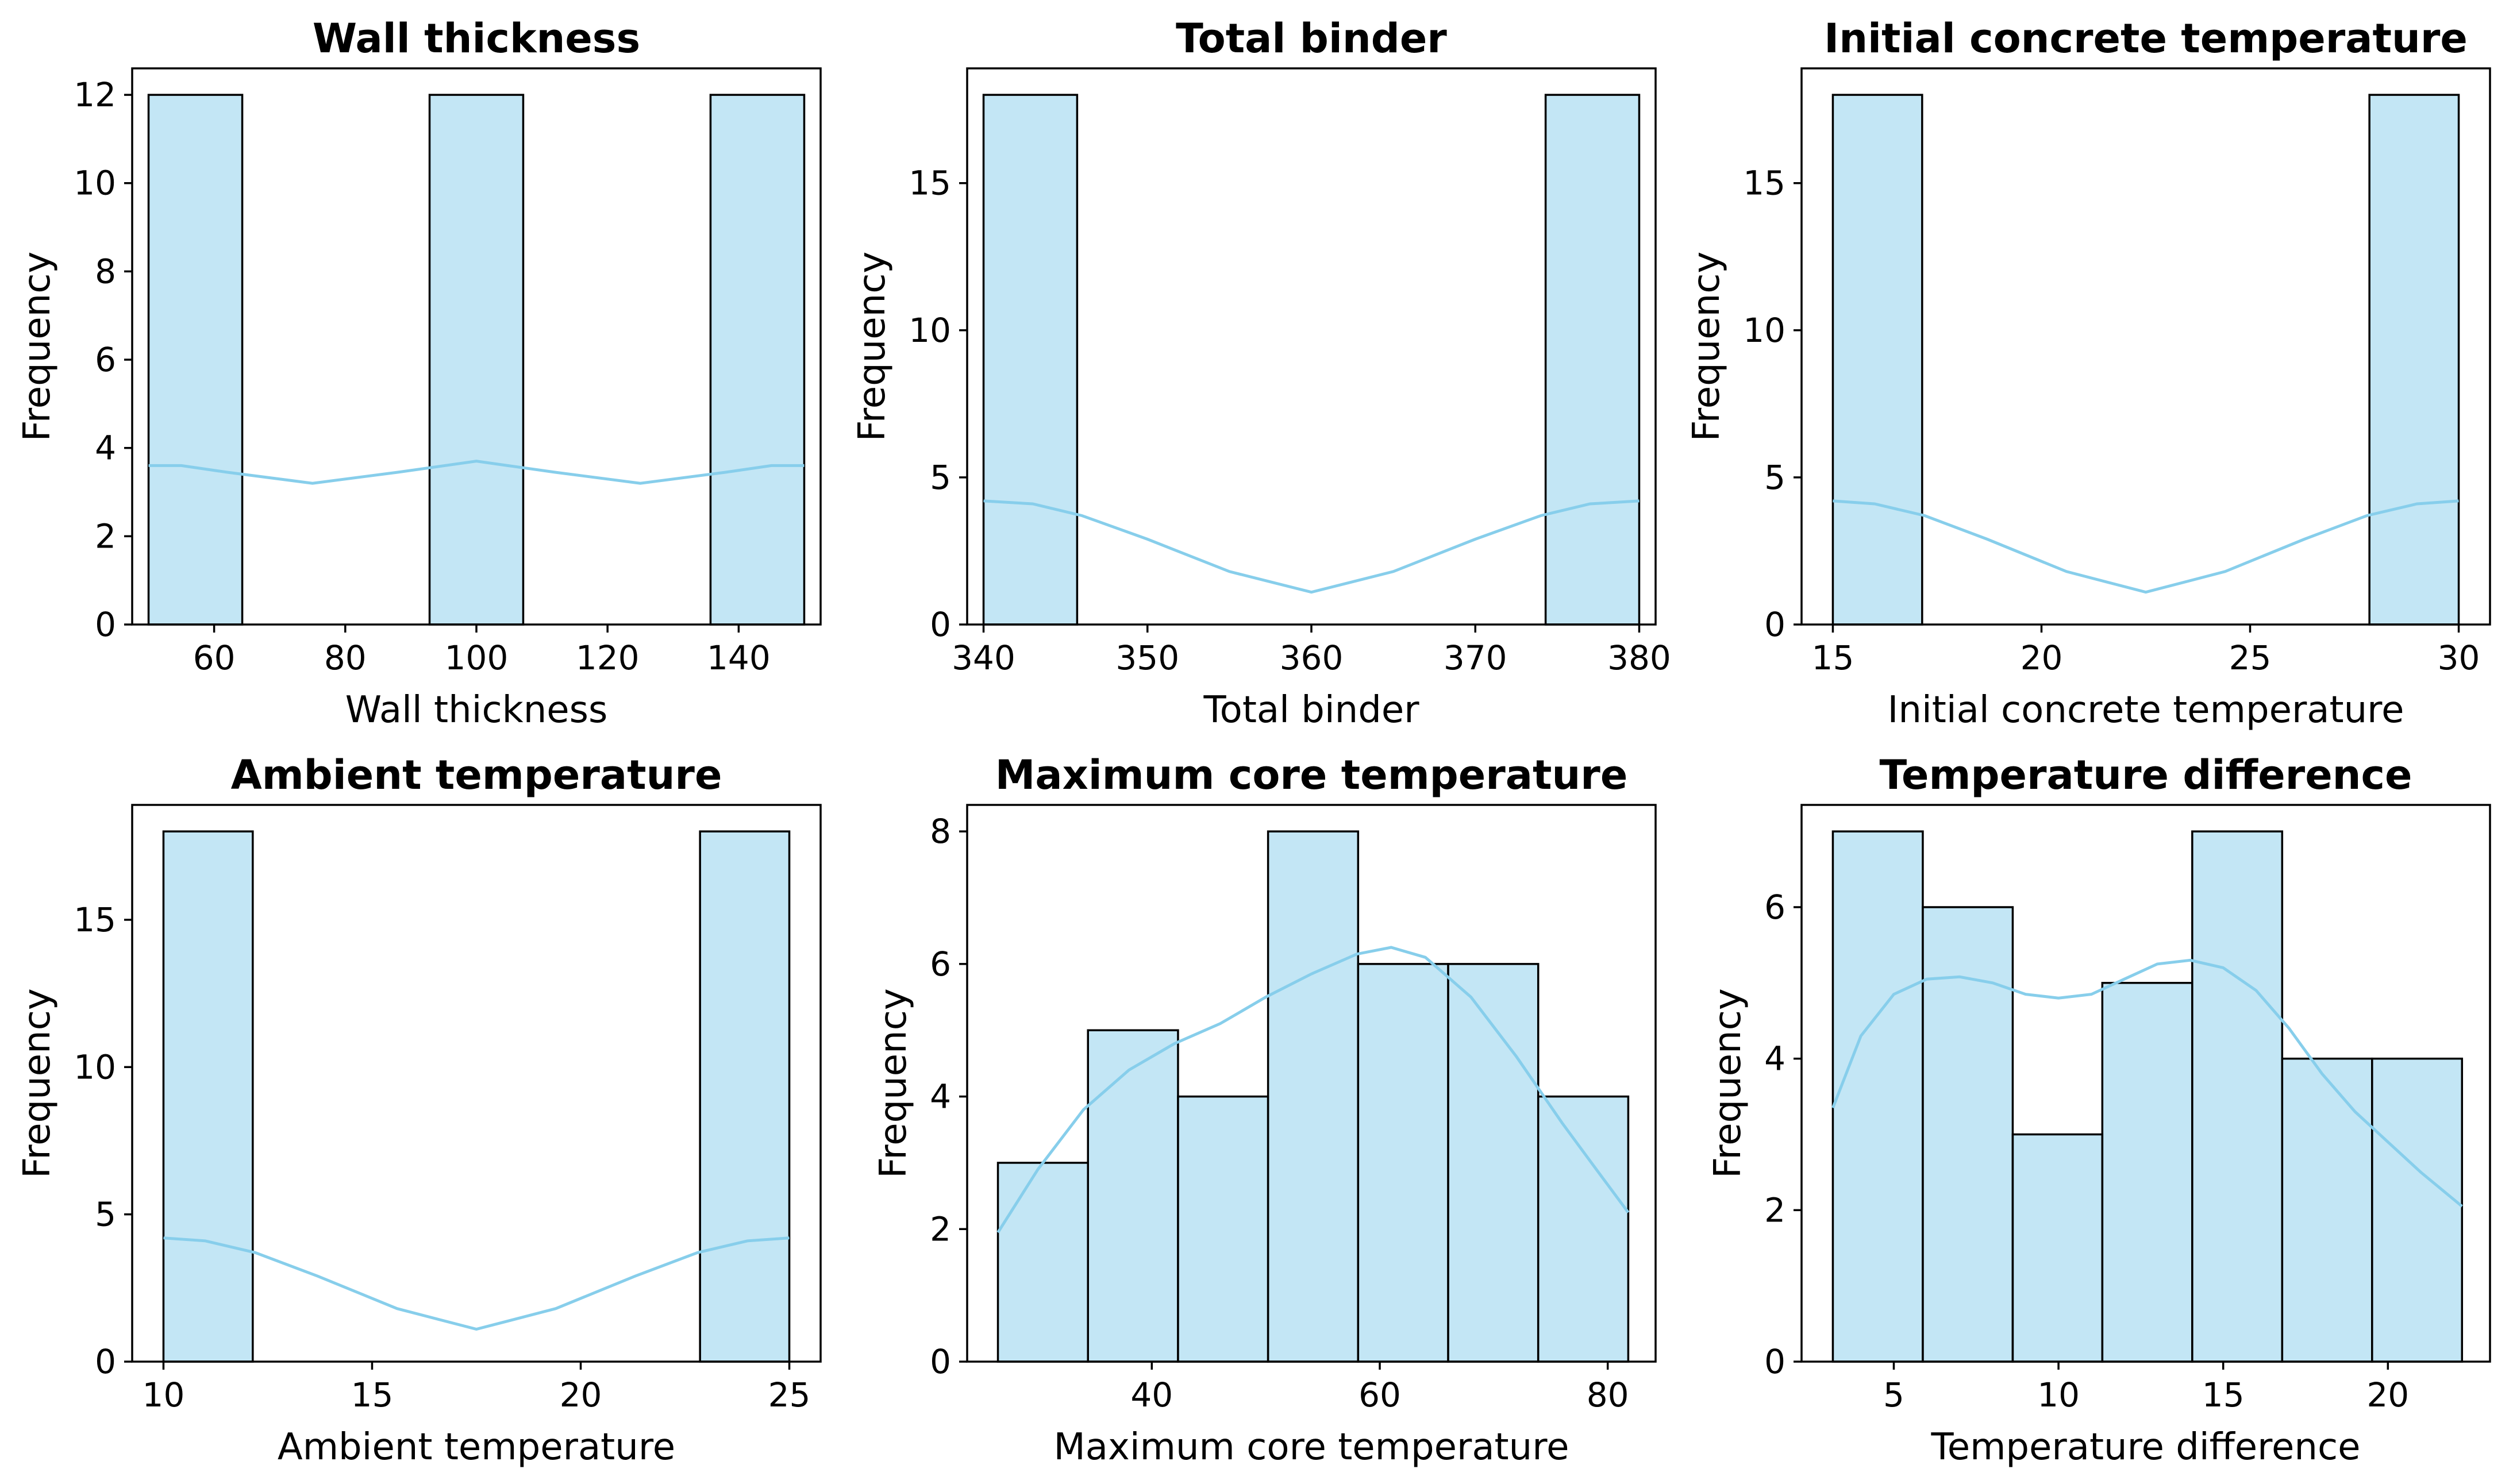 This screenshot has width=2513, height=1484. I want to click on subplot-title: Ambient temperature, so click(476, 775).